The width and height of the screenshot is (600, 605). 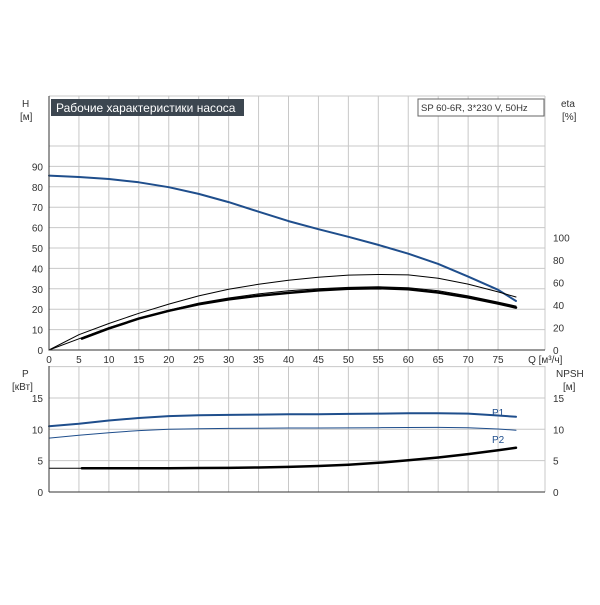 What do you see at coordinates (26, 117) in the screenshot?
I see `top-left-axis-unit: [м]` at bounding box center [26, 117].